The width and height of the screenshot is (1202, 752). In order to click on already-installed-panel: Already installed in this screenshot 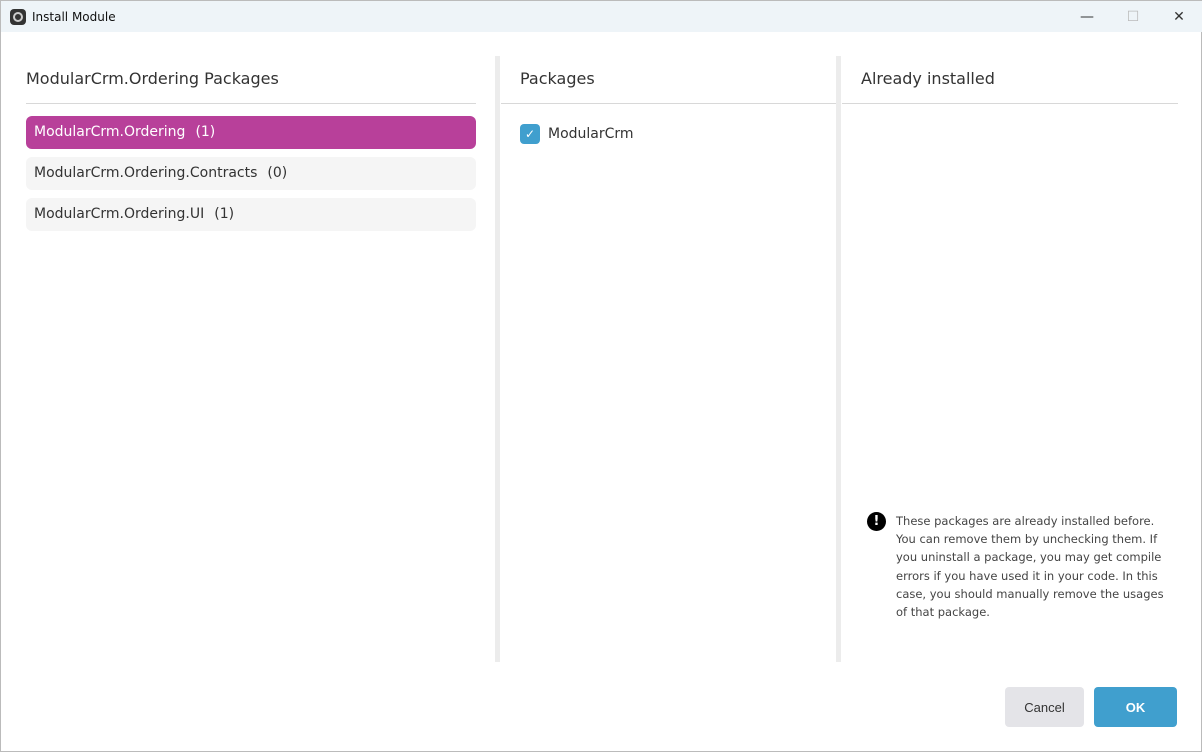, I will do `click(1010, 80)`.